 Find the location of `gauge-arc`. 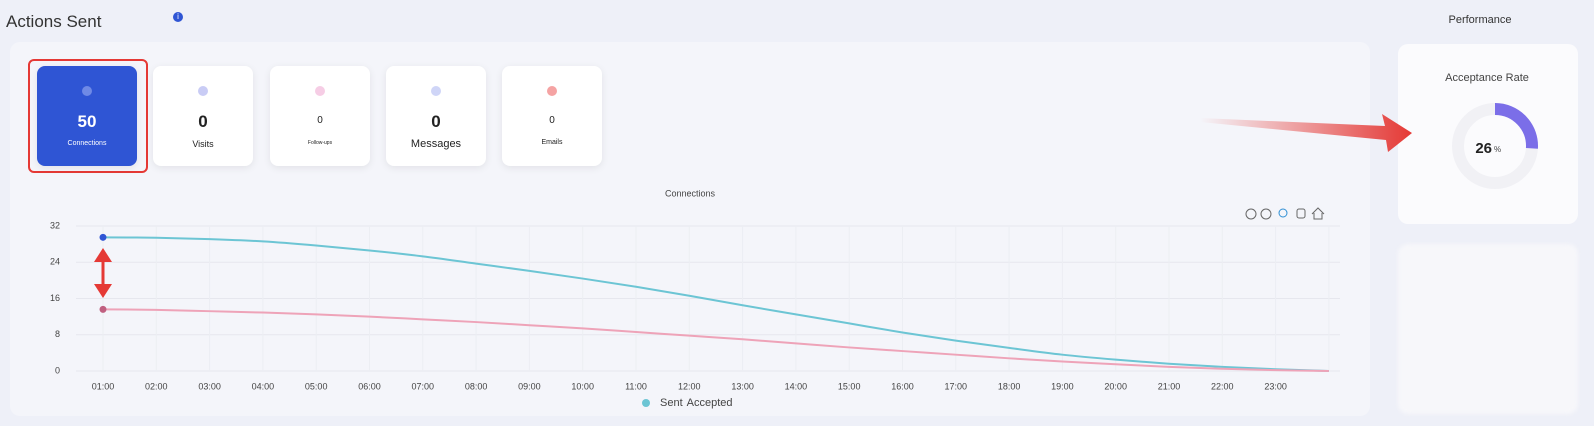

gauge-arc is located at coordinates (1516, 126).